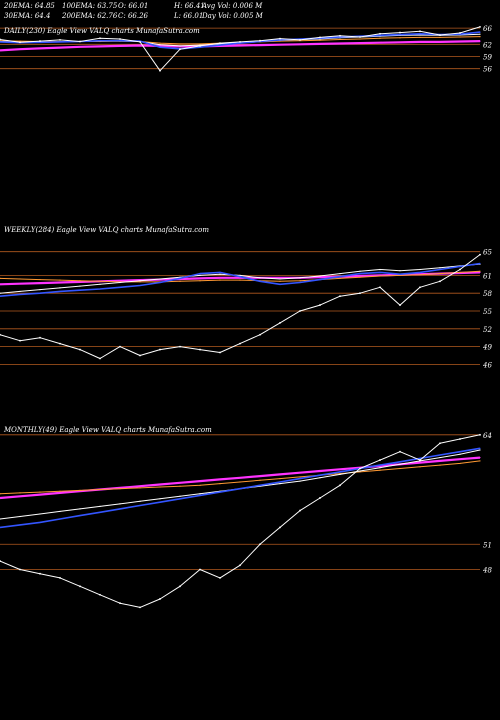  What do you see at coordinates (487, 436) in the screenshot?
I see `y-tick-label: 64` at bounding box center [487, 436].